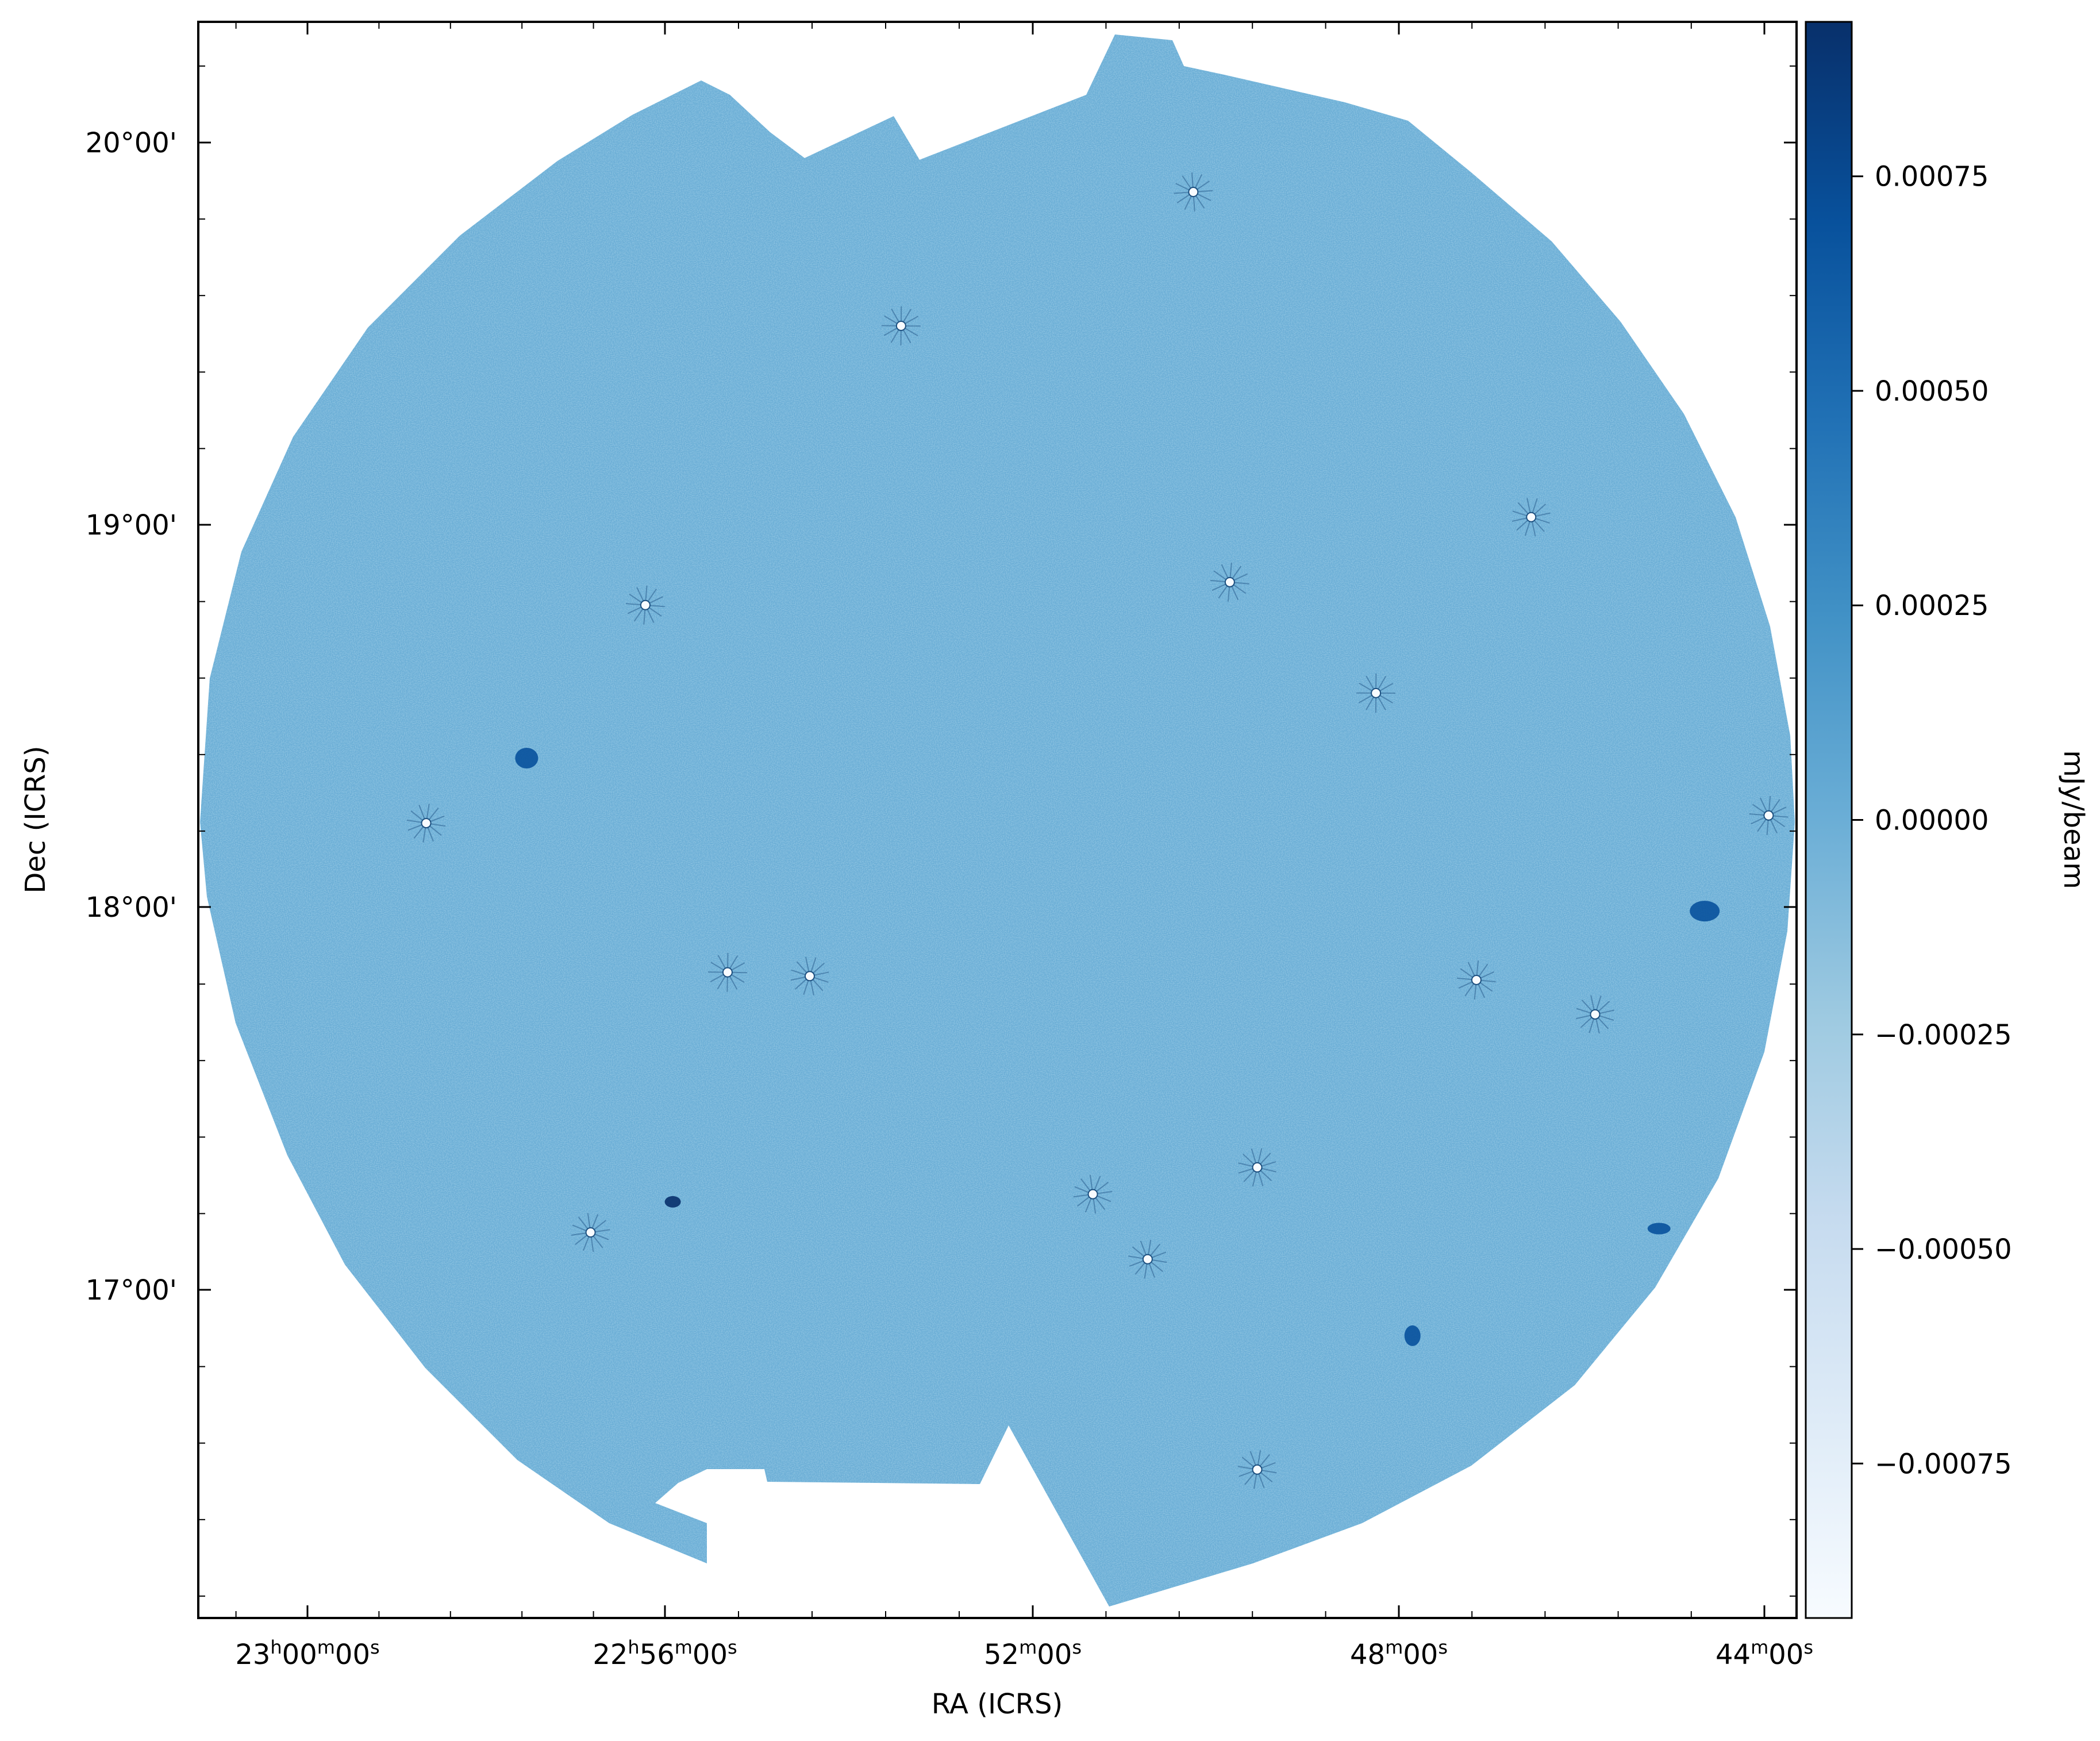  I want to click on colorbar-tick-label: 0.00025, so click(1932, 606).